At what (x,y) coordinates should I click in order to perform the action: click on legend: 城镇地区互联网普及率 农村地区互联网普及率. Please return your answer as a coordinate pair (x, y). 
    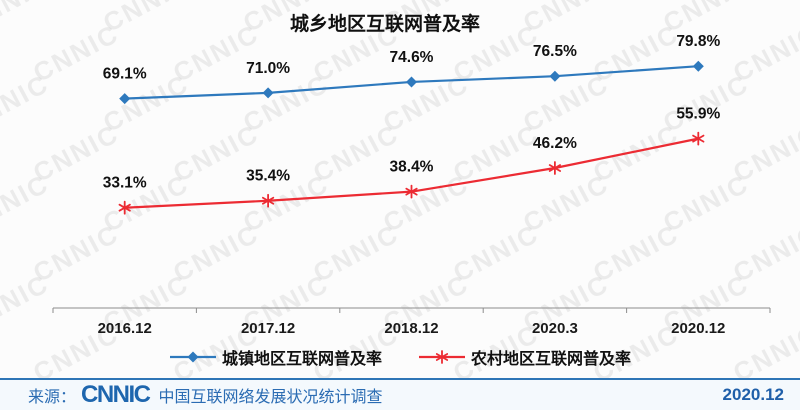
    Looking at the image, I should click on (400, 357).